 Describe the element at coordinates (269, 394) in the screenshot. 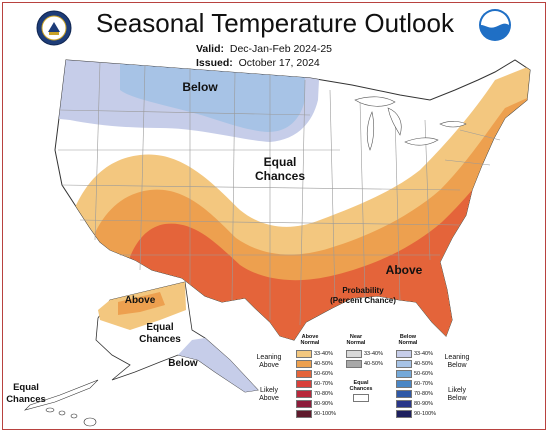

I see `legend-likely-above: Likely Above` at that location.